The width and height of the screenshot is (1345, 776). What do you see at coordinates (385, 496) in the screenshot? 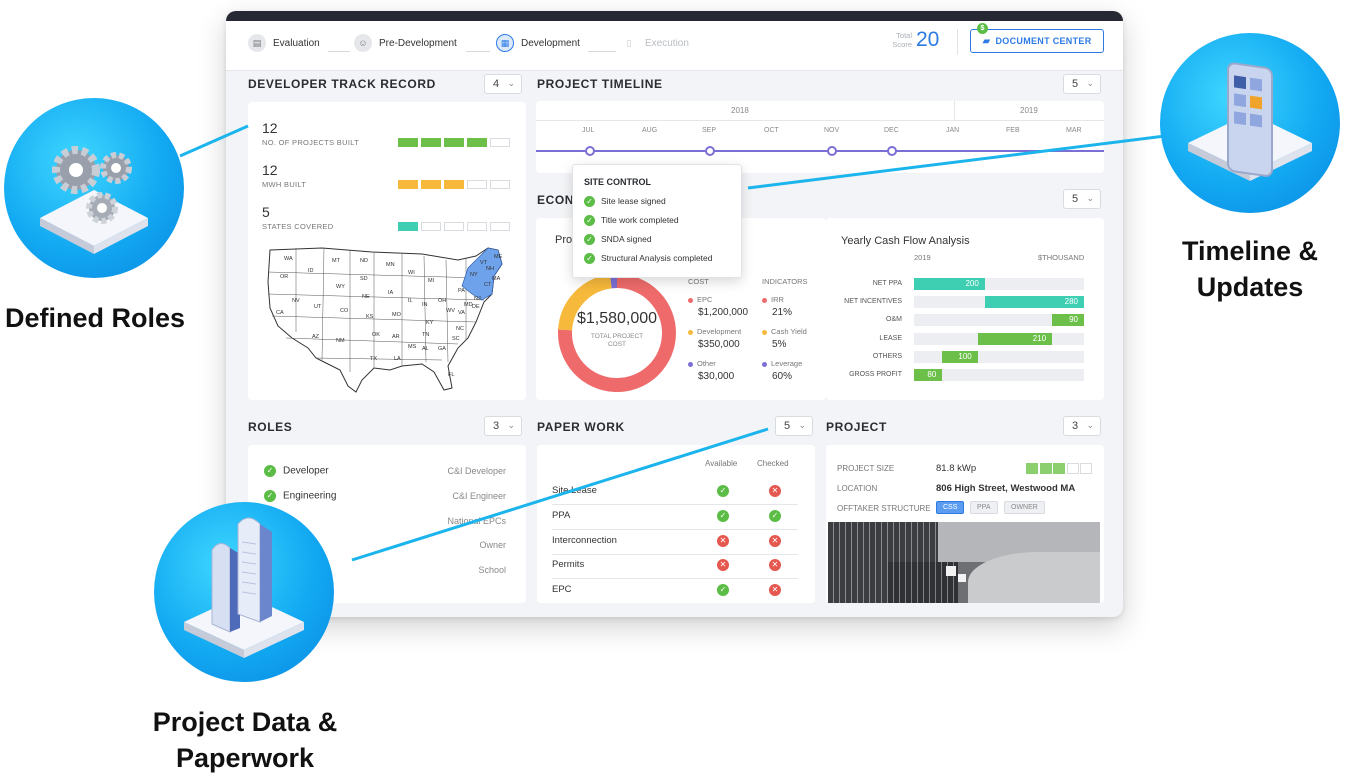
I see `role-row: ✓ Engineering C&I Engineer` at bounding box center [385, 496].